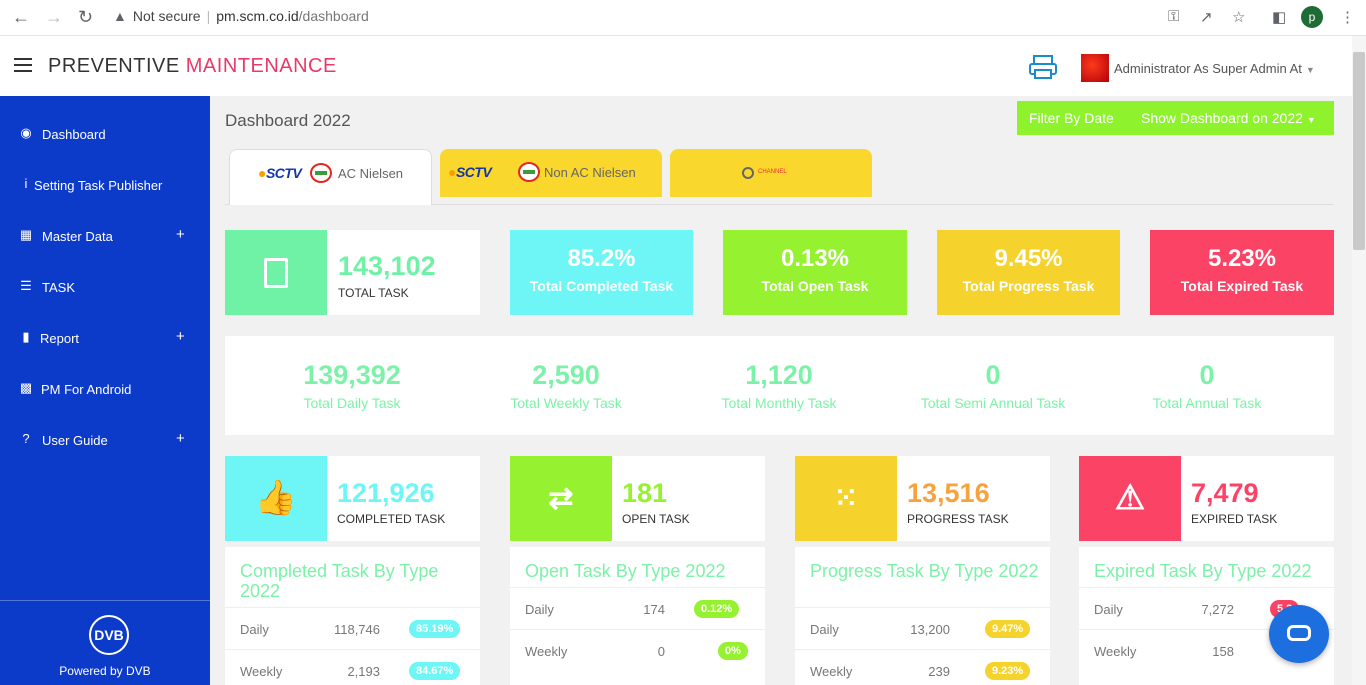 Image resolution: width=1366 pixels, height=685 pixels. I want to click on printer-icon, so click(1043, 67).